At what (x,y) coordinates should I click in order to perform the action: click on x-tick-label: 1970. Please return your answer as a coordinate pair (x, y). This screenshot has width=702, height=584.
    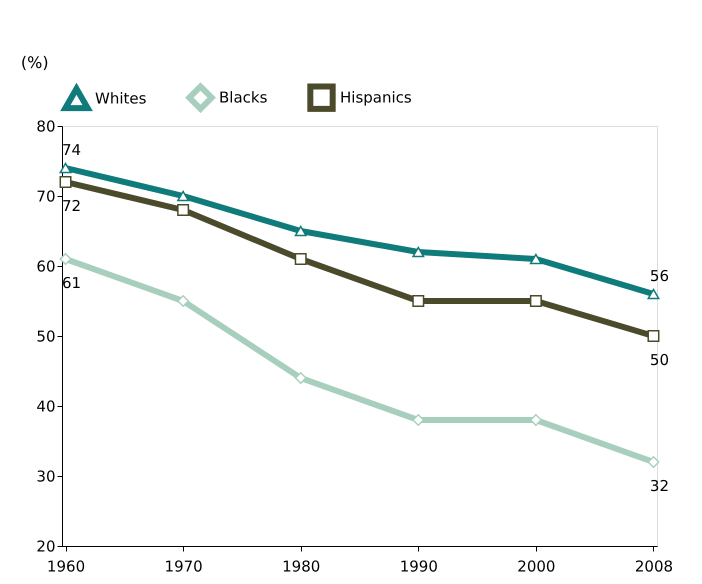
    Looking at the image, I should click on (183, 567).